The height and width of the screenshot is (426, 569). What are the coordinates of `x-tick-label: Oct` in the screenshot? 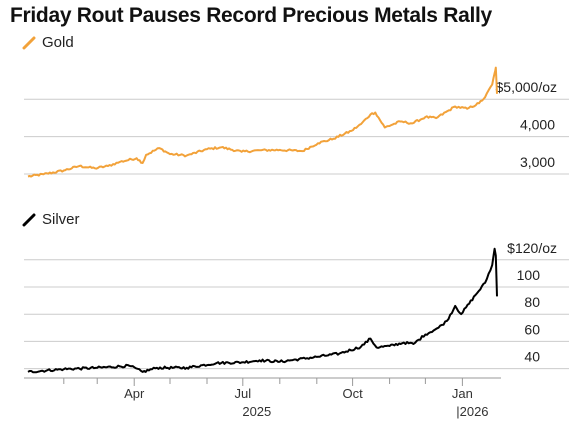 It's located at (352, 393).